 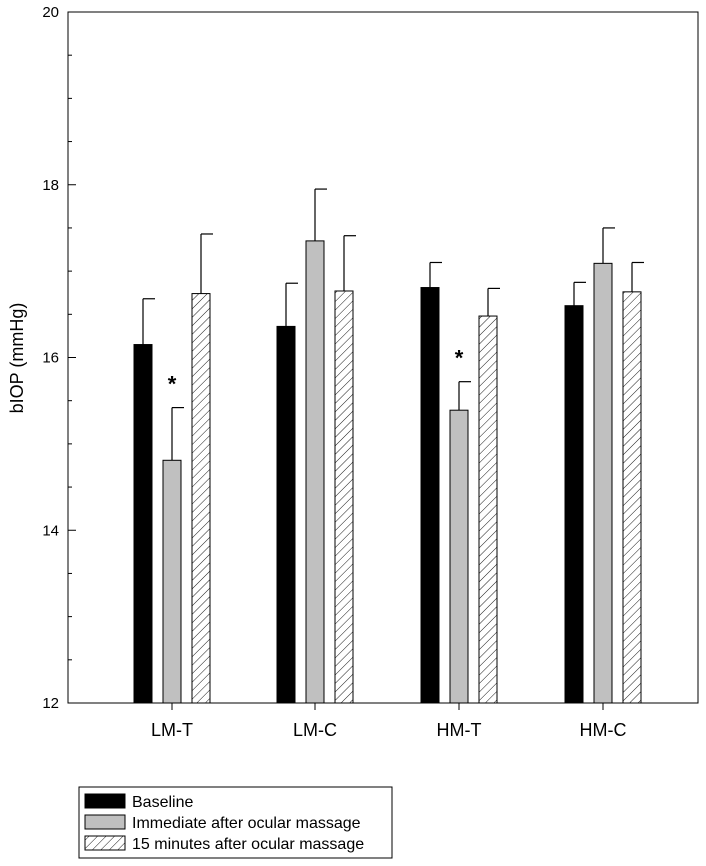 What do you see at coordinates (603, 730) in the screenshot?
I see `x-tick-label: HM-C` at bounding box center [603, 730].